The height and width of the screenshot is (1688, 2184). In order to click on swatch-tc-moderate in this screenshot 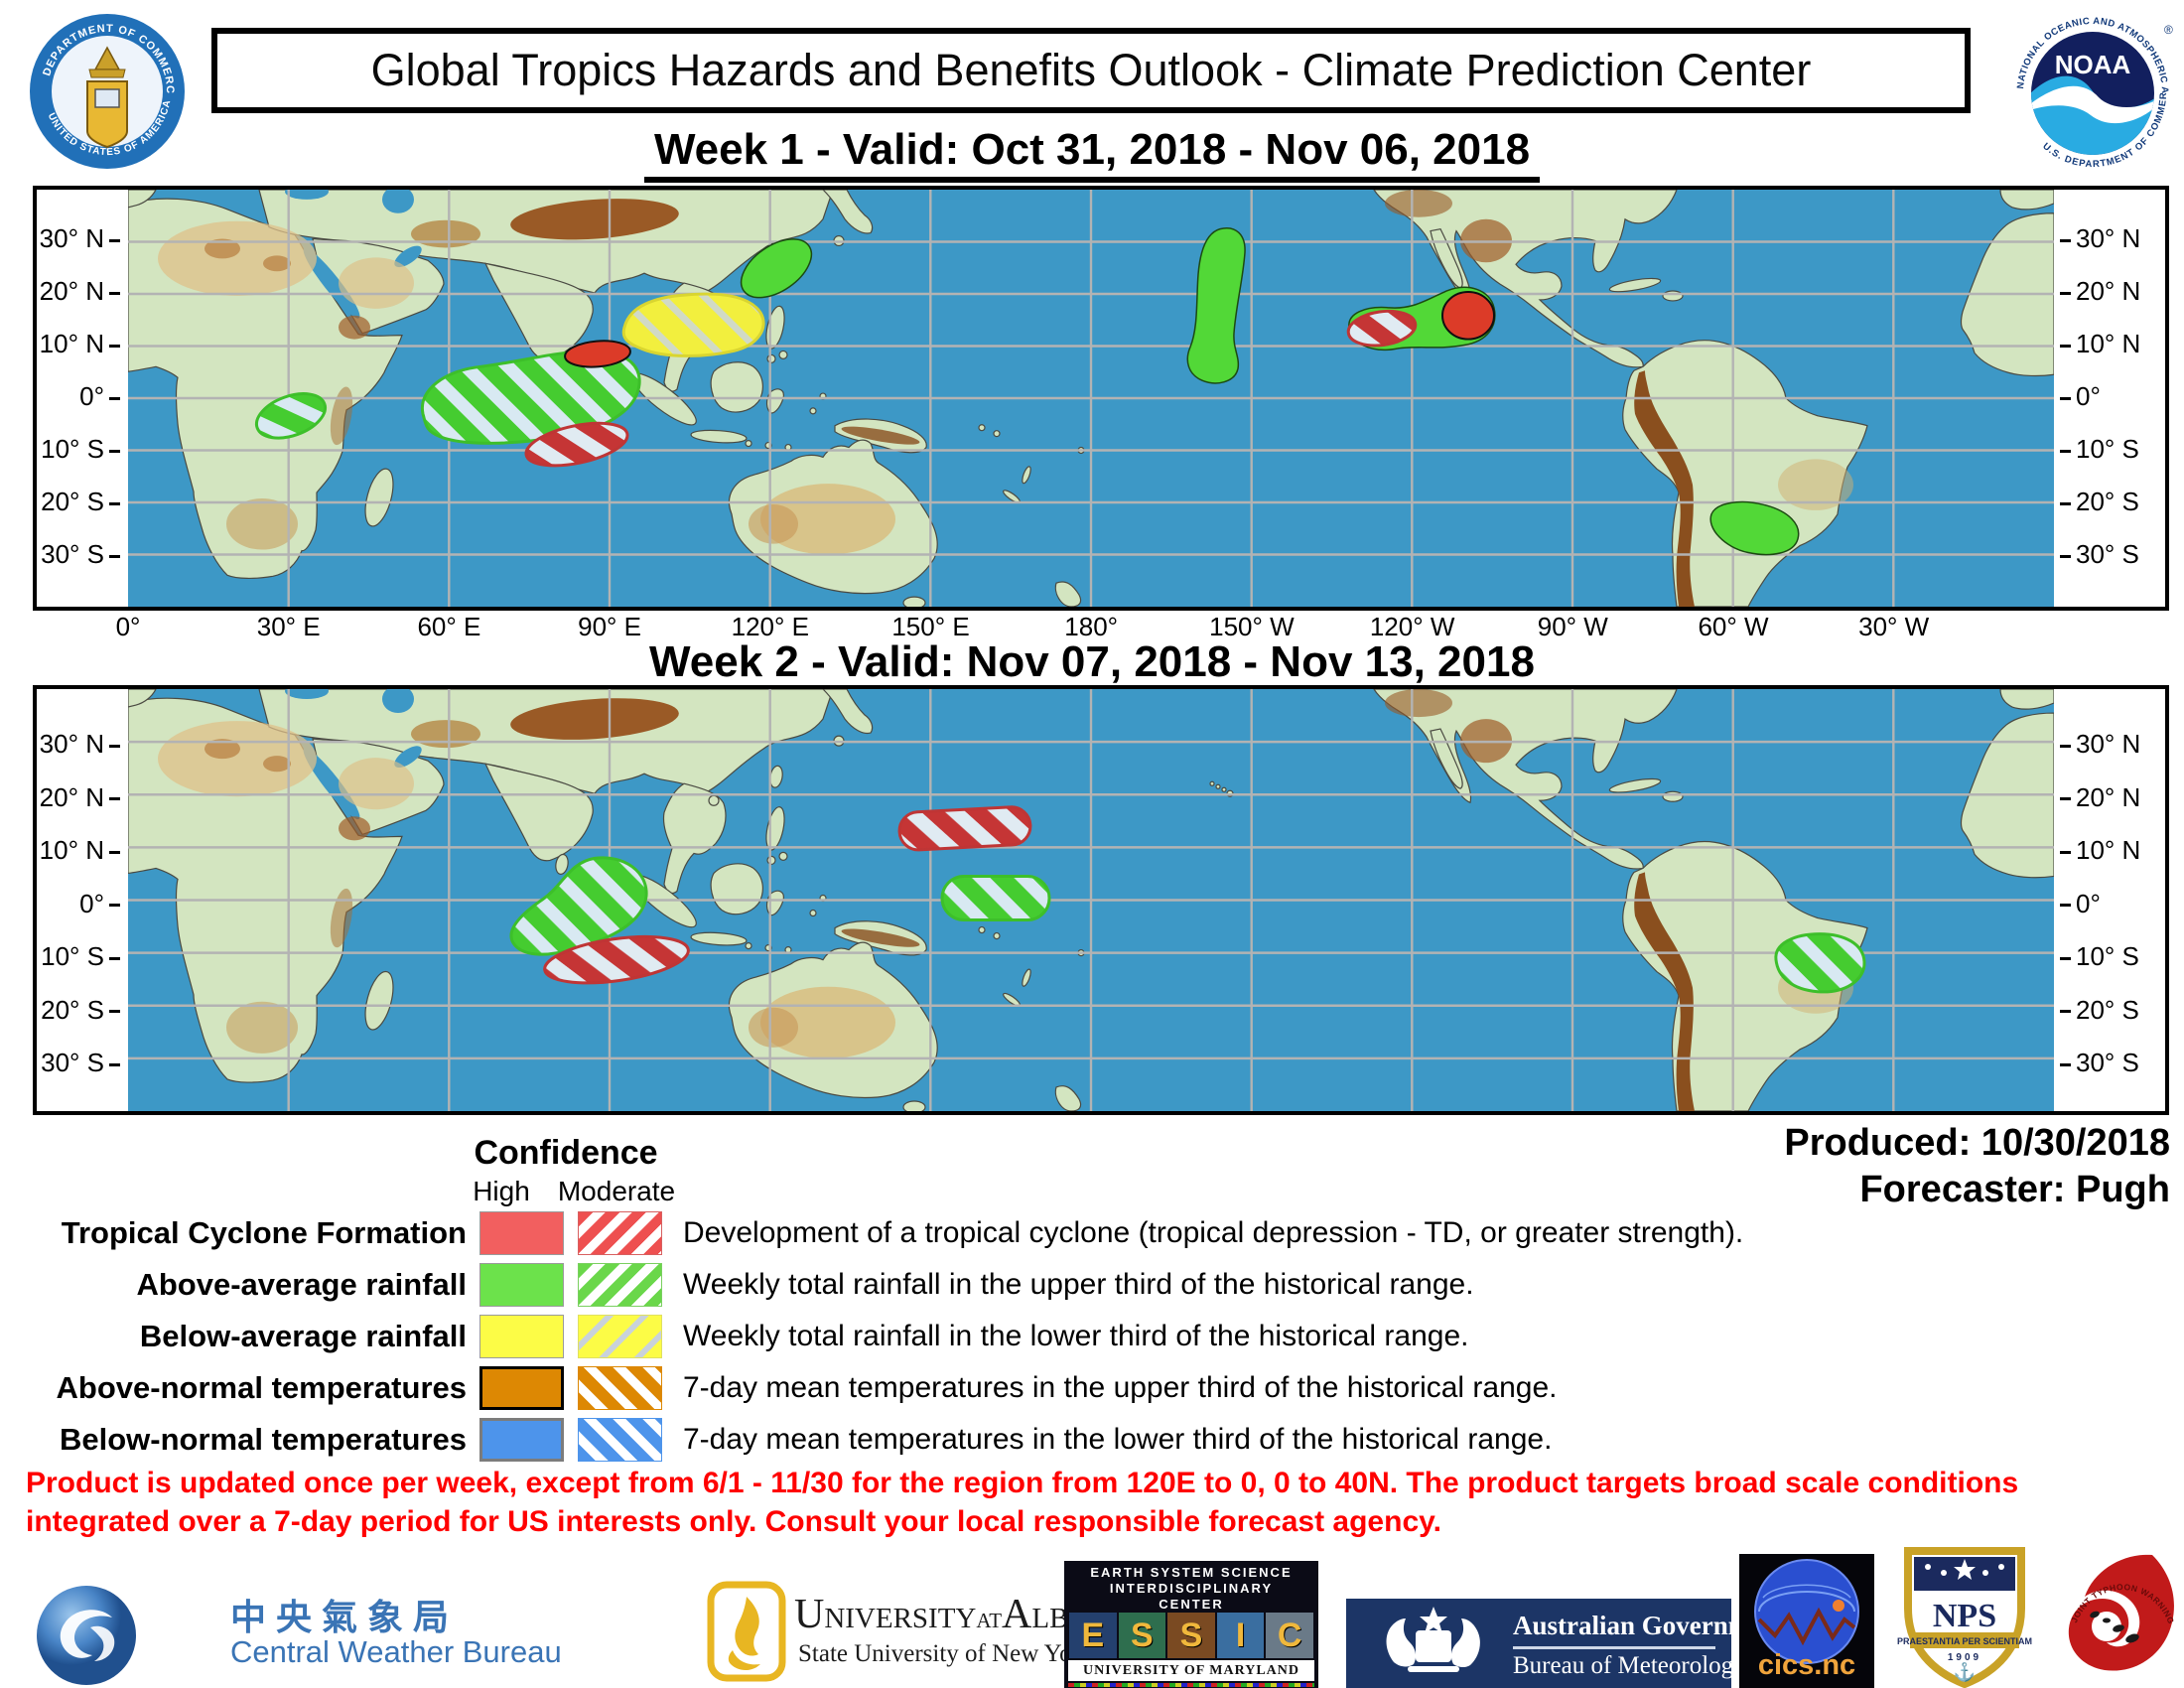, I will do `click(620, 1233)`.